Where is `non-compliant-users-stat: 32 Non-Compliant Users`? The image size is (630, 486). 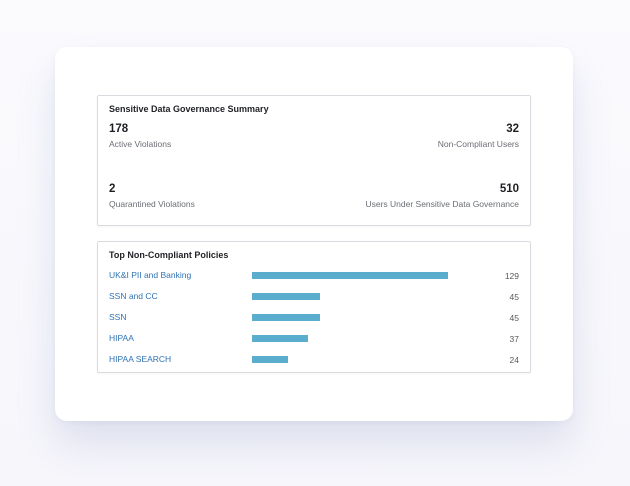
non-compliant-users-stat: 32 Non-Compliant Users is located at coordinates (478, 136).